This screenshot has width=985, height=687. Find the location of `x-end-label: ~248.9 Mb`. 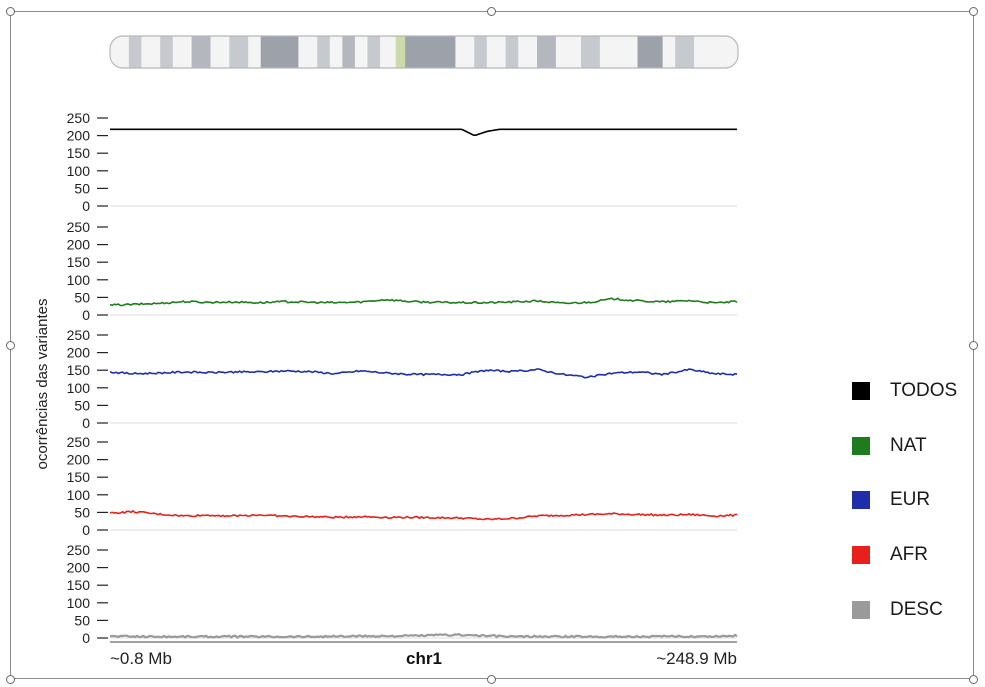

x-end-label: ~248.9 Mb is located at coordinates (696, 658).